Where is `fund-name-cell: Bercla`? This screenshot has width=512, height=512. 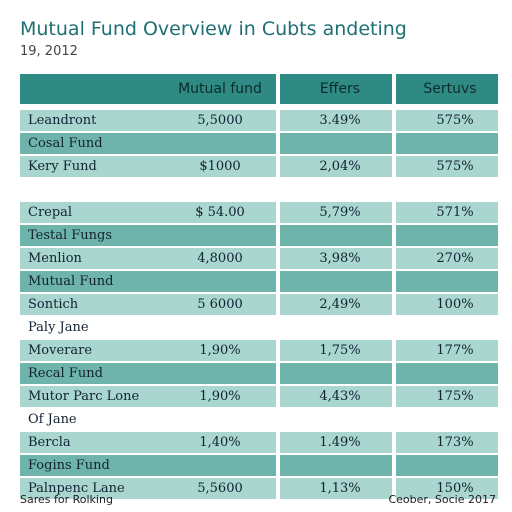 fund-name-cell: Bercla is located at coordinates (49, 442).